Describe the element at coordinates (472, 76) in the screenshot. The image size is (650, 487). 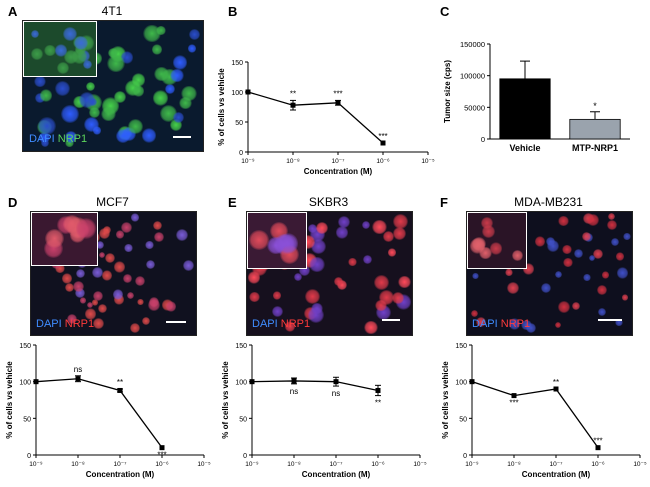
I see `y-tick-label: 100000` at that location.